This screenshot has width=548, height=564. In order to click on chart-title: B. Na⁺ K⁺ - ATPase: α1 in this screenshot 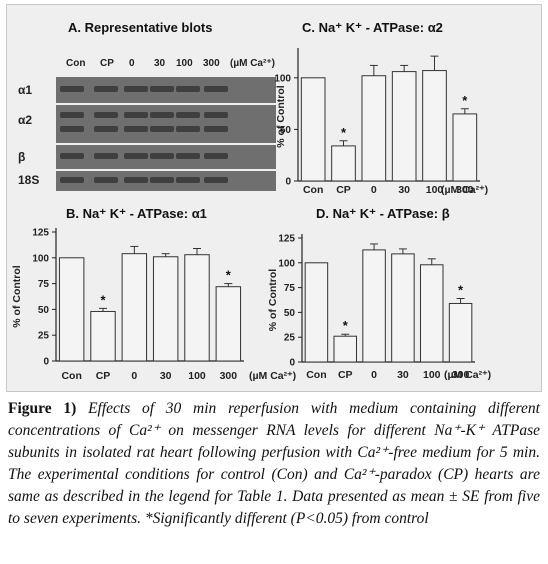, I will do `click(136, 213)`.